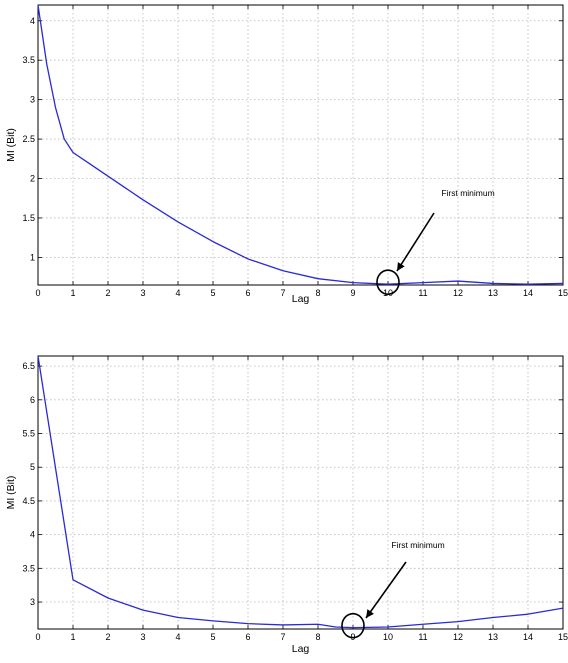  Describe the element at coordinates (28, 366) in the screenshot. I see `y-tick-label: 6.5` at that location.